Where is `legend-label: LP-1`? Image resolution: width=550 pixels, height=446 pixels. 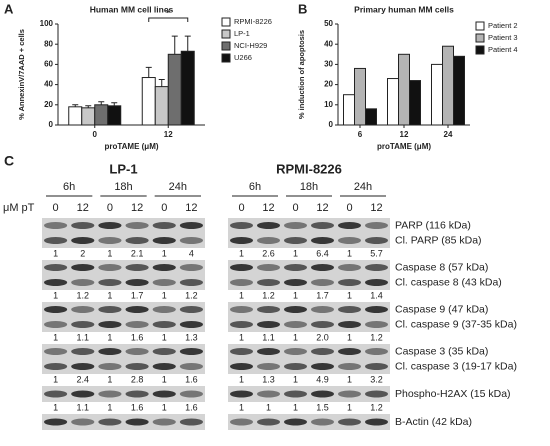 legend-label: LP-1 is located at coordinates (242, 33).